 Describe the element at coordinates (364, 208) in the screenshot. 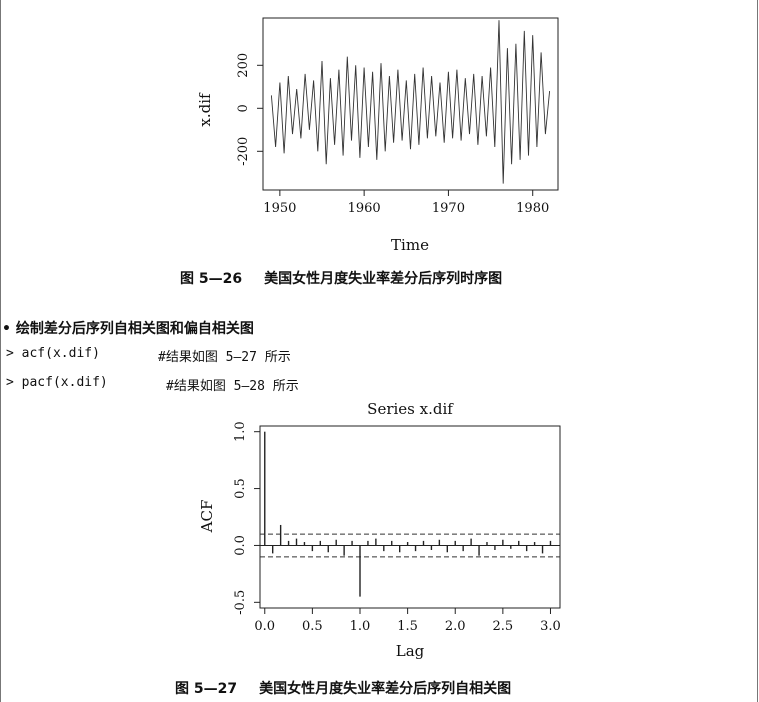

I see `x-tick-label: 1960` at that location.